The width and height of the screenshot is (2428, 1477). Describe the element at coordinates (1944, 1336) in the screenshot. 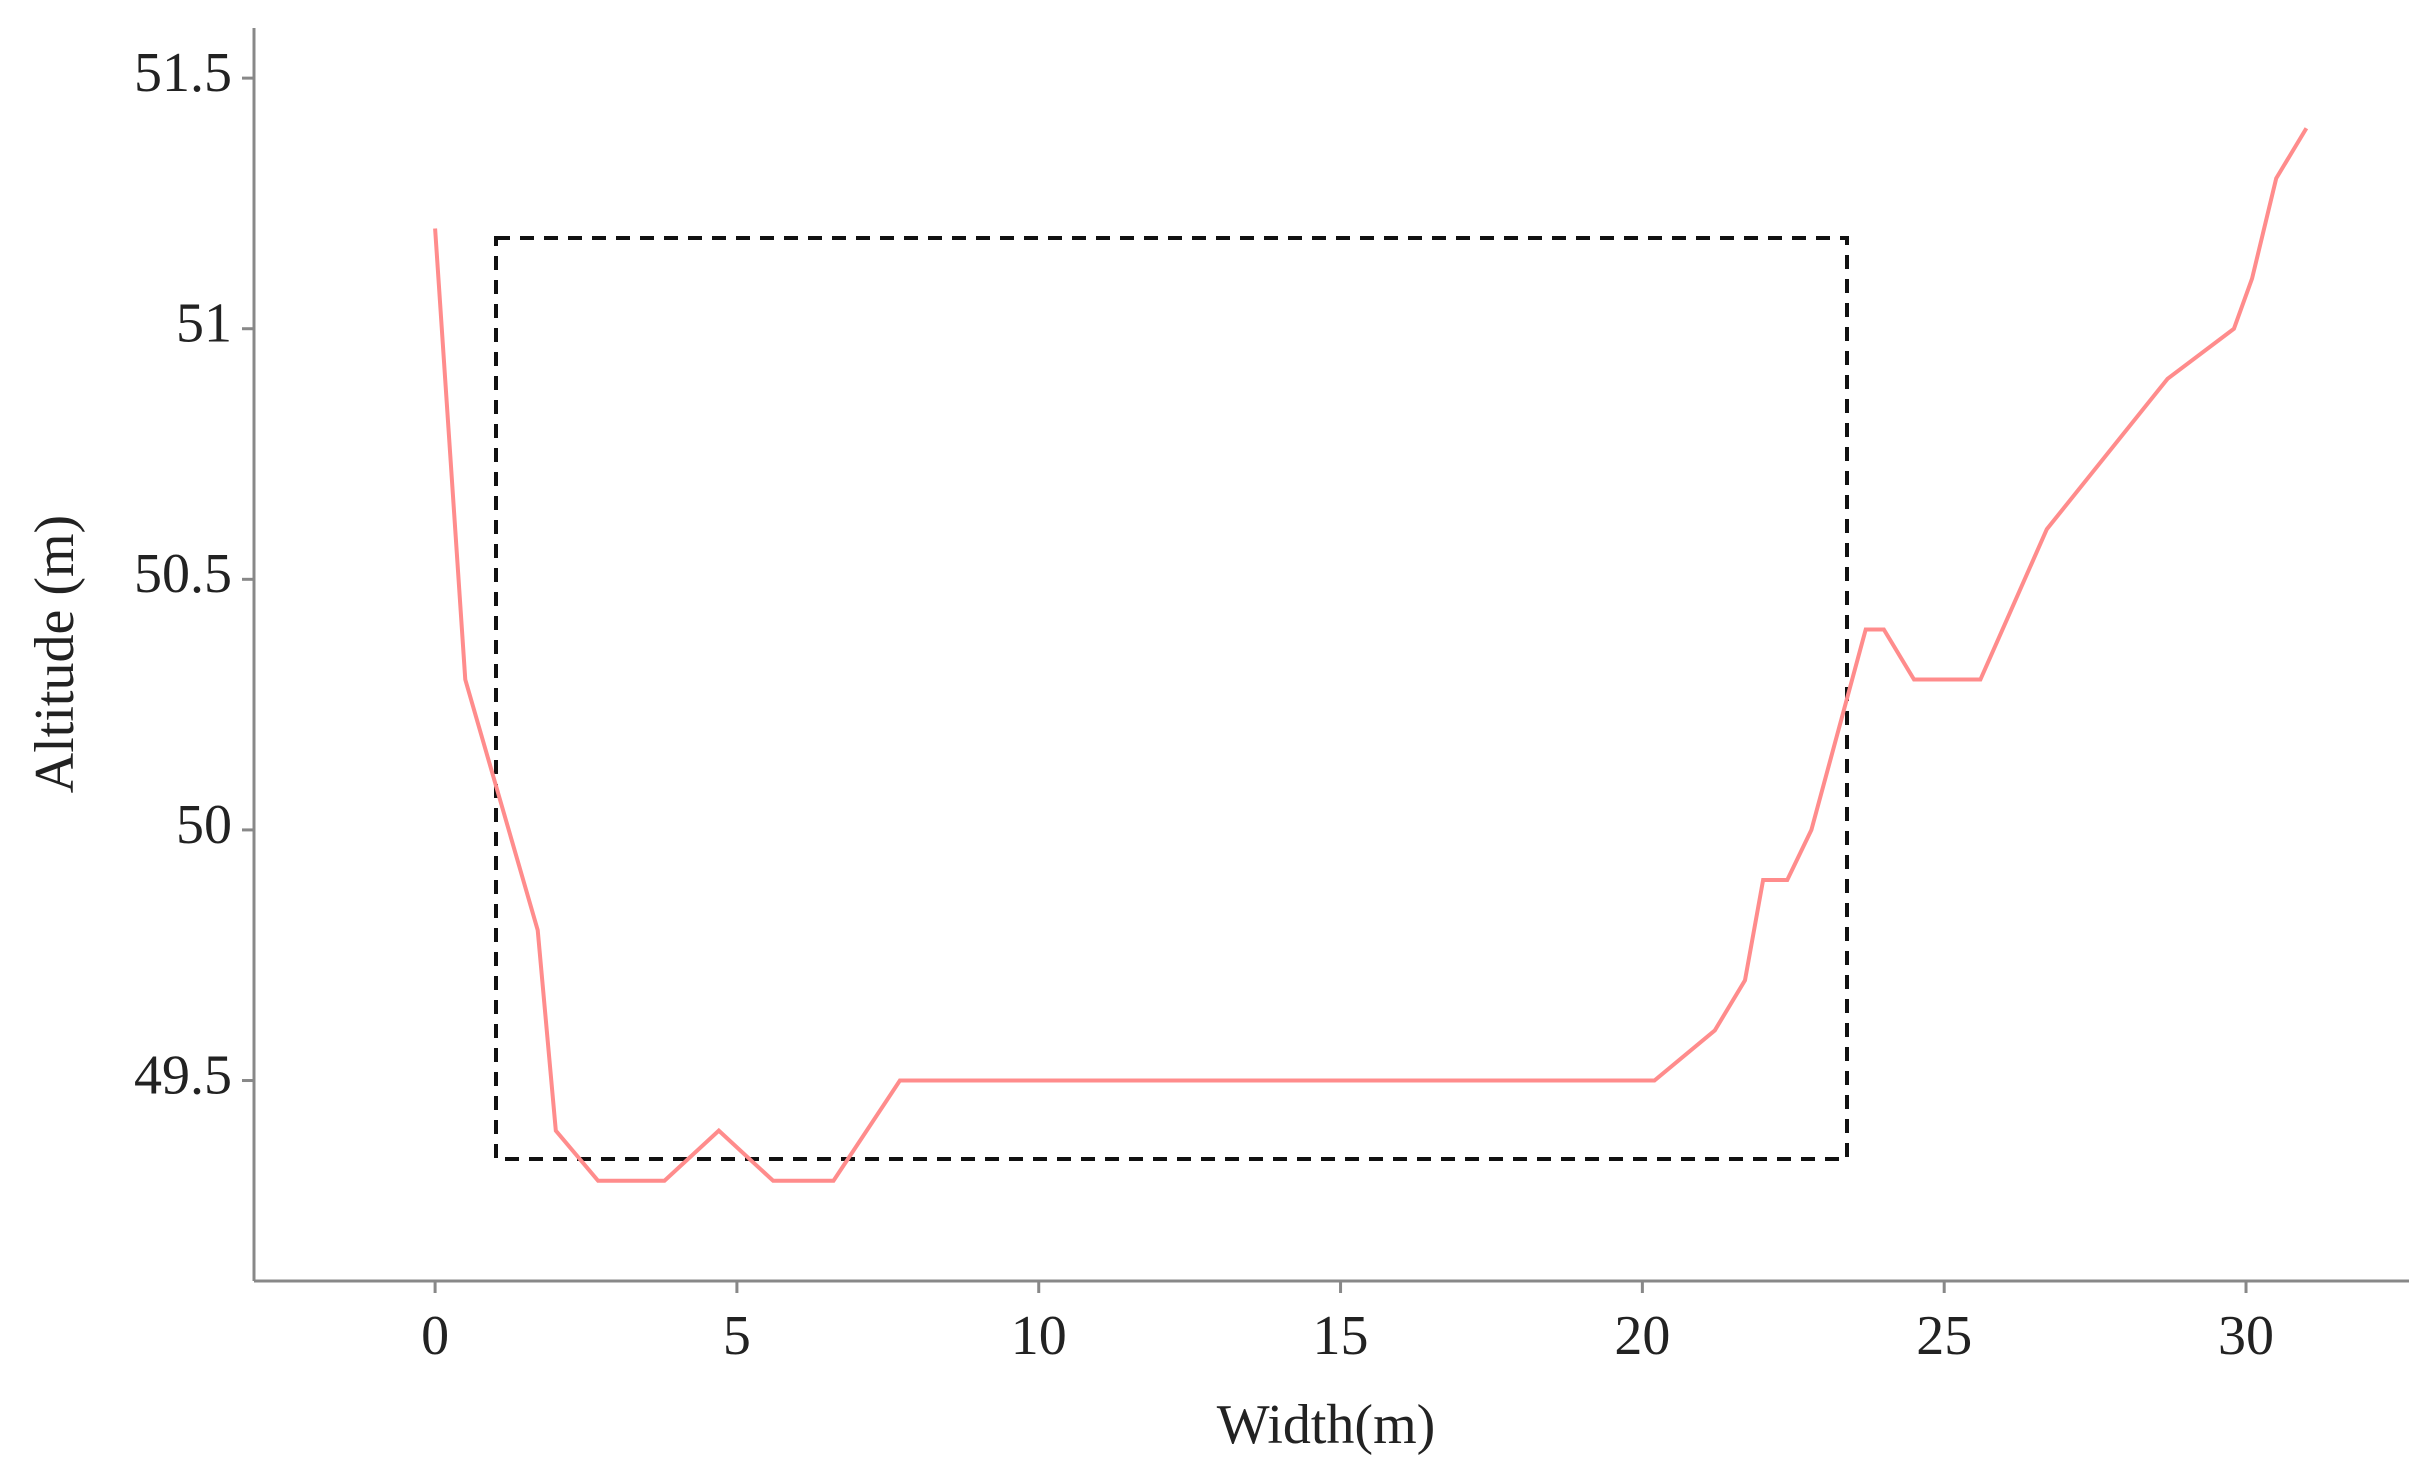

I see `x-tick-label: 25` at that location.